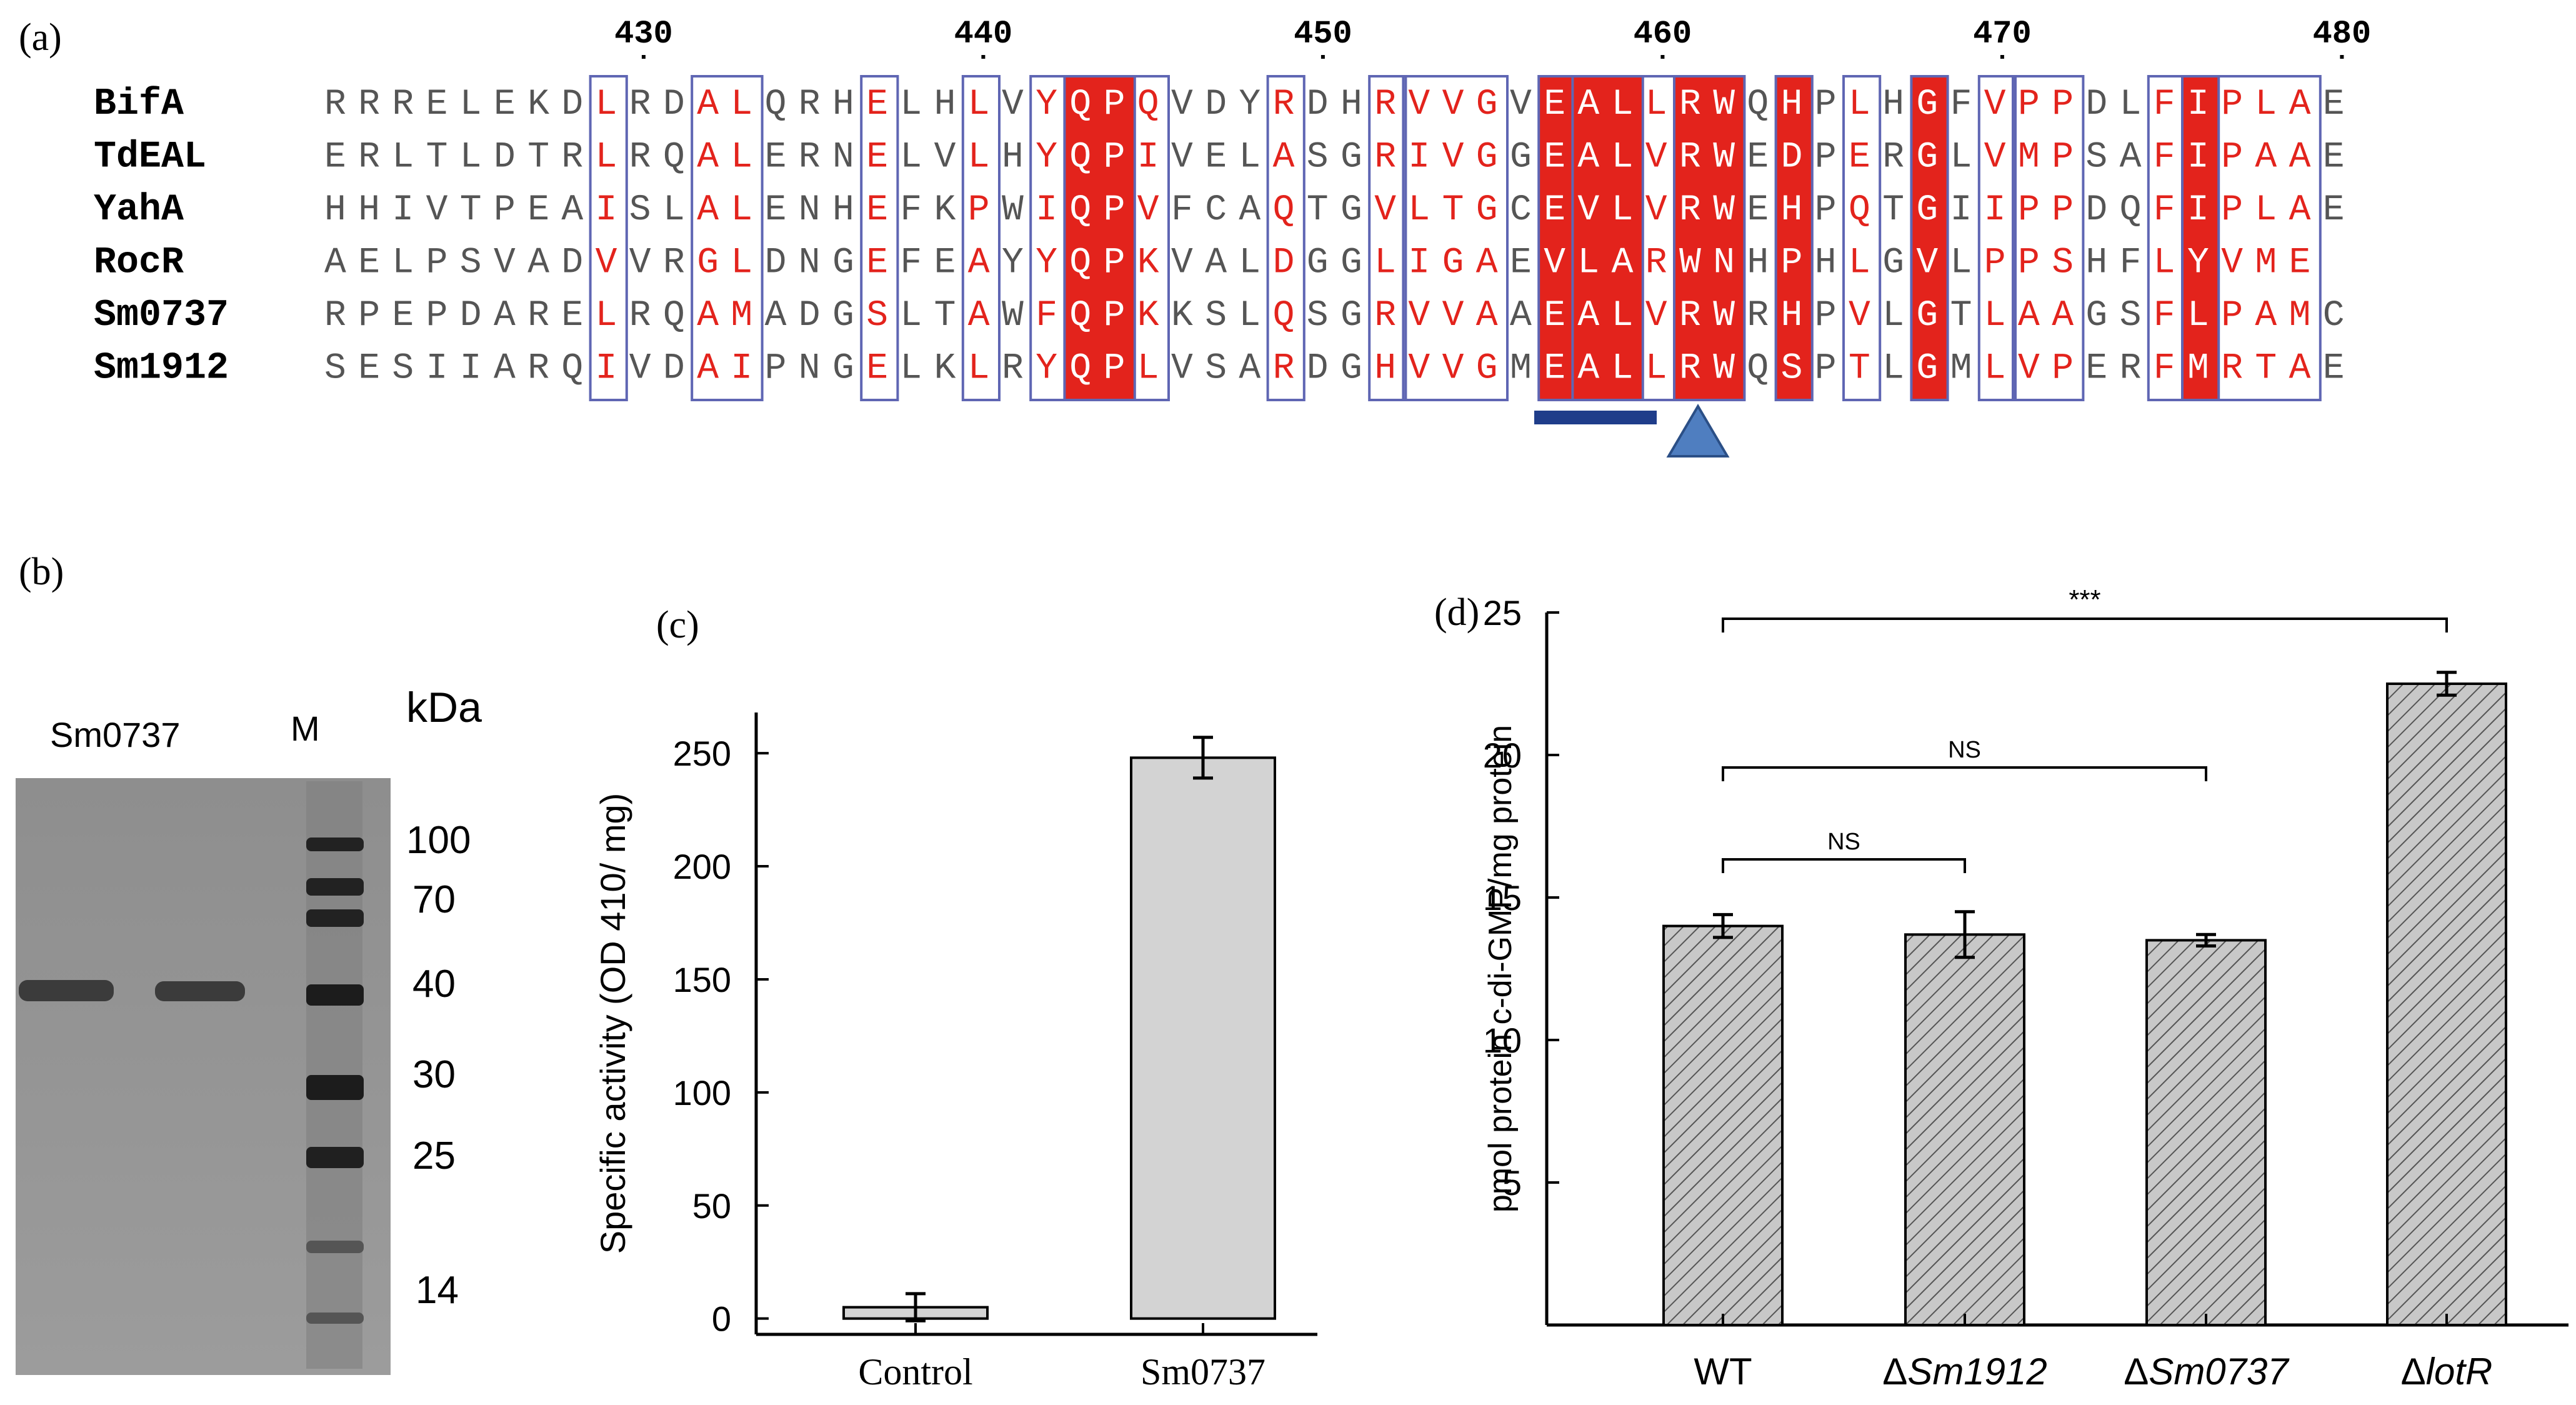  Describe the element at coordinates (2342, 34) in the screenshot. I see `ruler-position-label: 480` at that location.